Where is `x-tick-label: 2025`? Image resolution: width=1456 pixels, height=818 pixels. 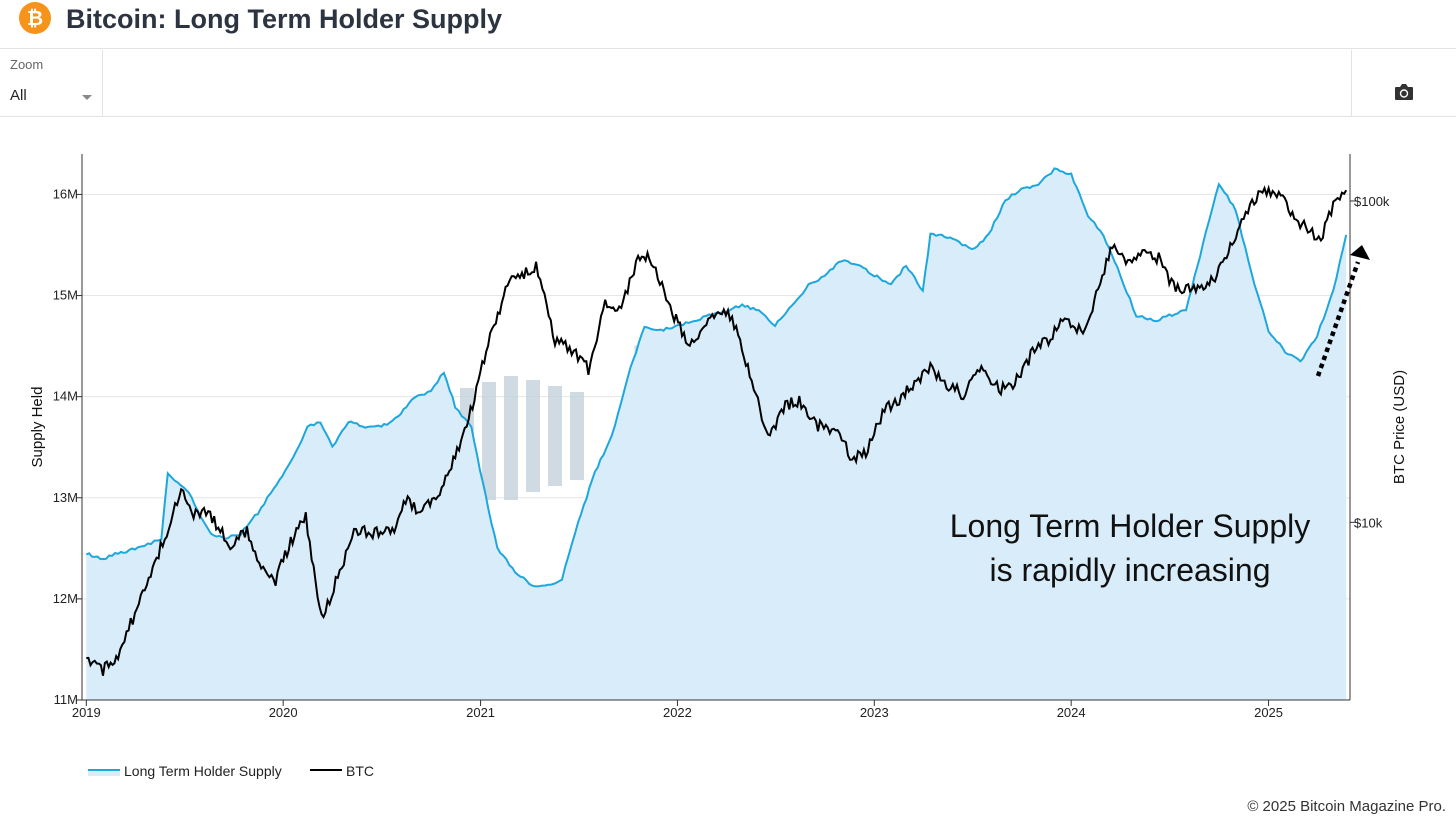 x-tick-label: 2025 is located at coordinates (1268, 712).